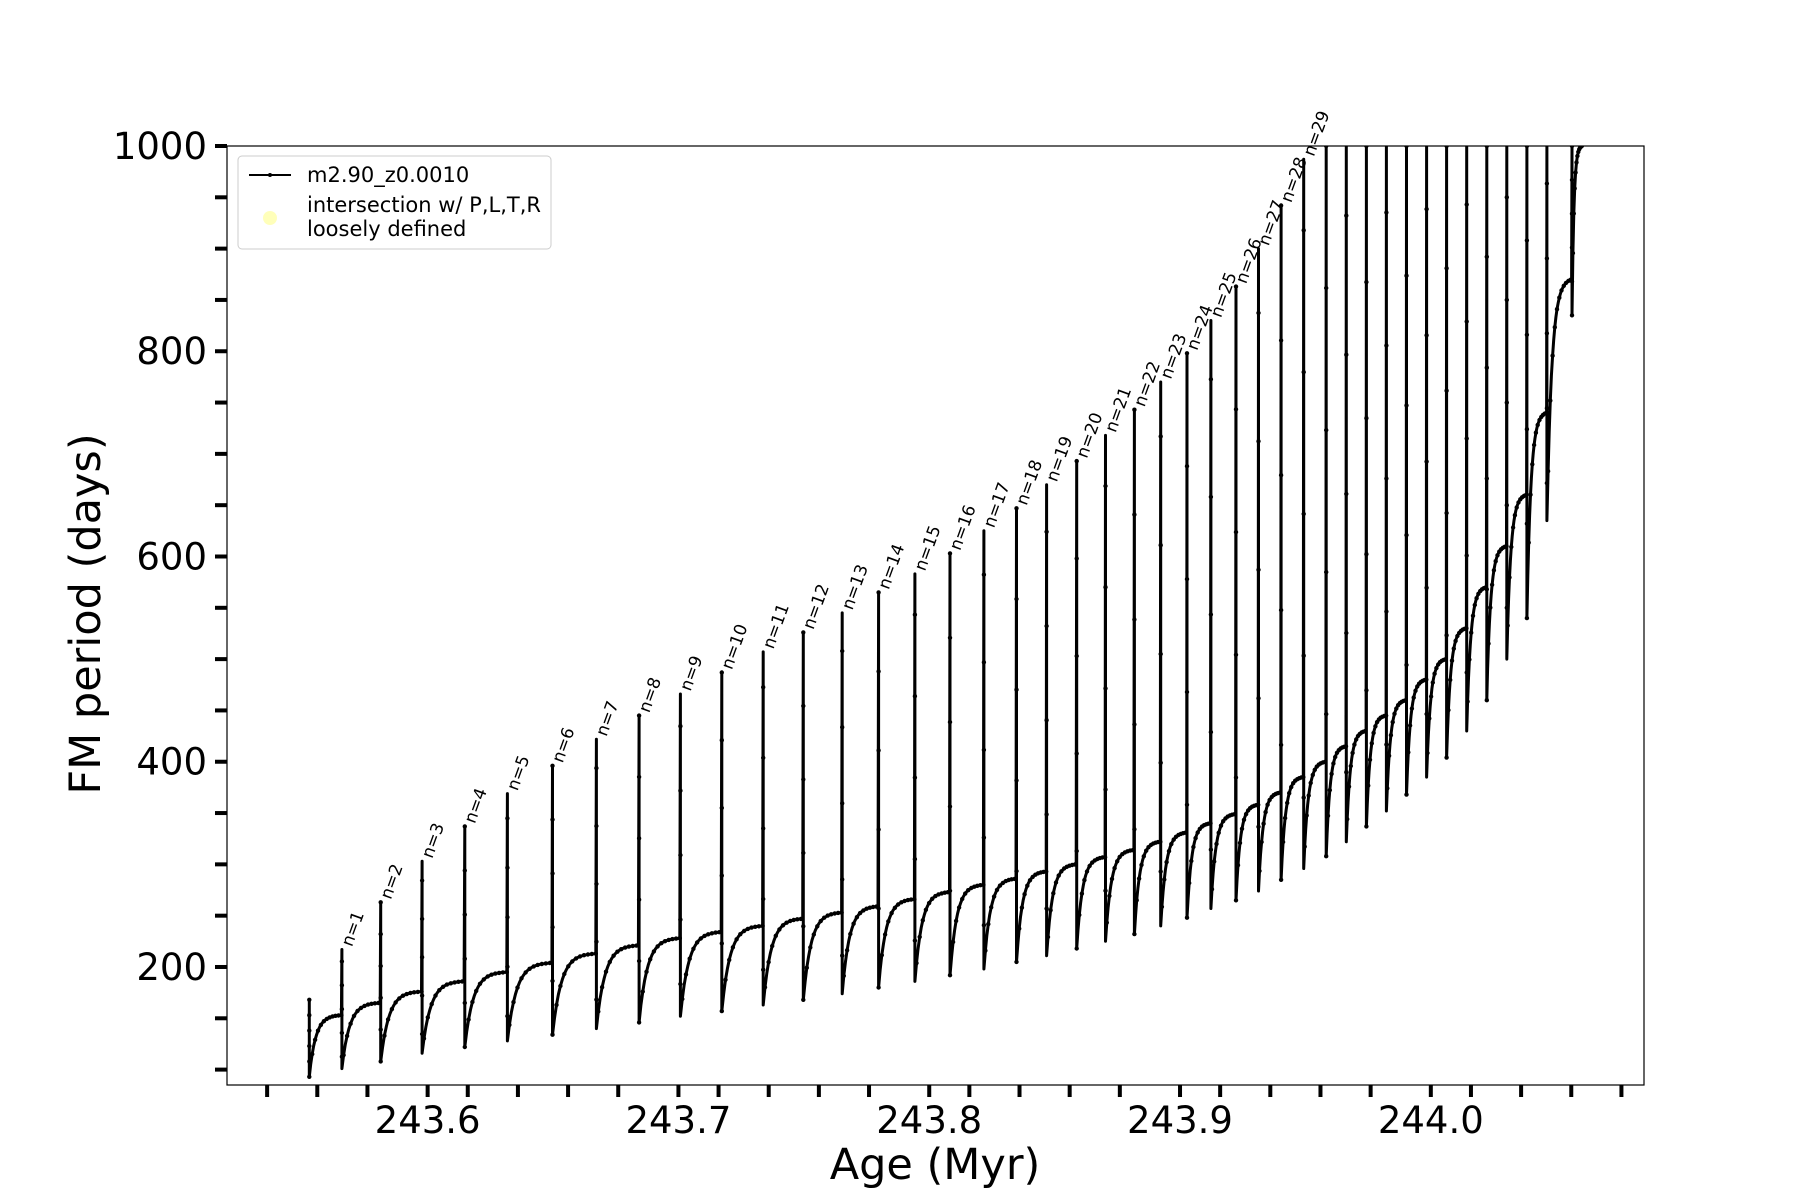 The width and height of the screenshot is (1800, 1200). I want to click on legend-box, so click(394, 202).